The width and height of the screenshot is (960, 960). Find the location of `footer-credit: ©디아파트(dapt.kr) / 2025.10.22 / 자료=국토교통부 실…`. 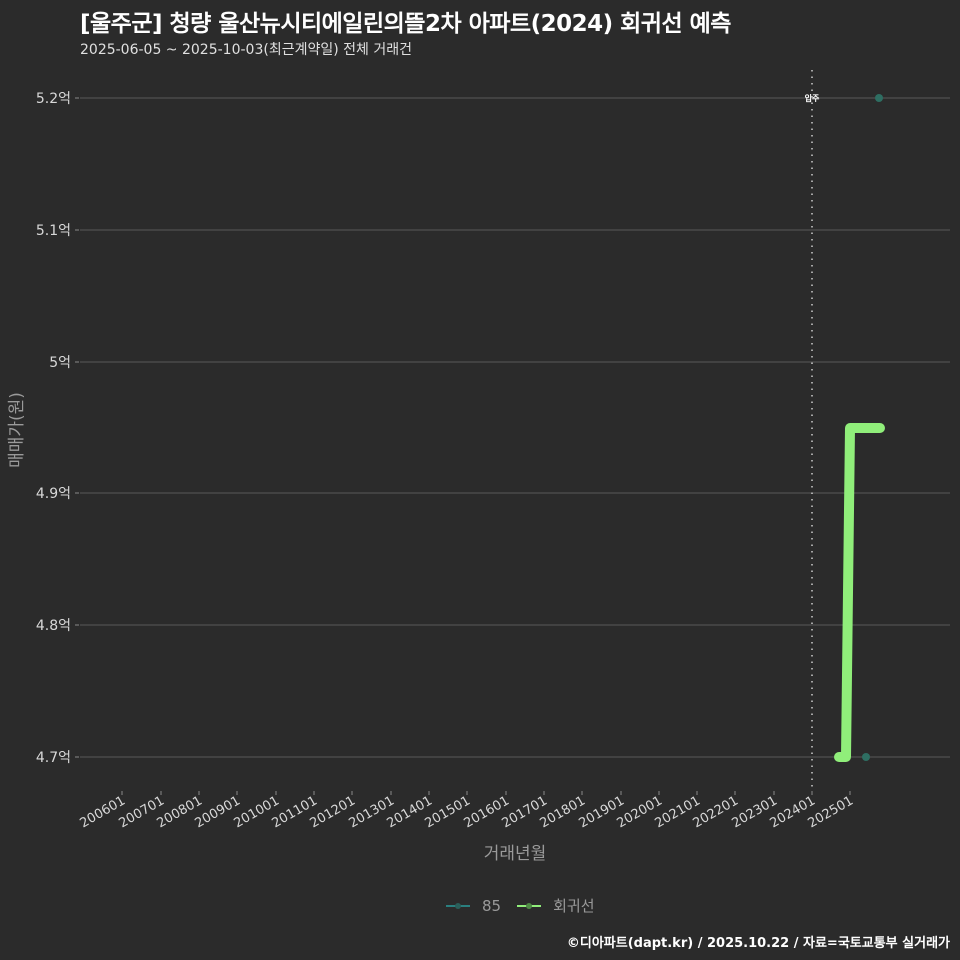

footer-credit: ©디아파트(dapt.kr) / 2025.10.22 / 자료=국토교통부 실… is located at coordinates (758, 943).